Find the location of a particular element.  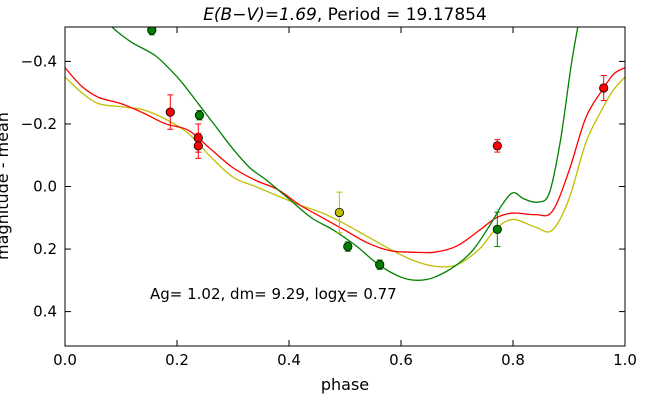

x-tick-label: 0.4 is located at coordinates (289, 360).